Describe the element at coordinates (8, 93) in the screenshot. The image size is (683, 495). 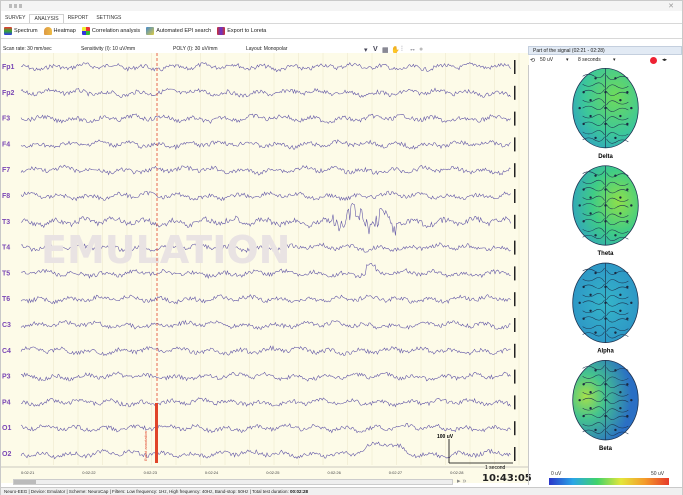
I see `channel-label-fp2: Fp2` at that location.